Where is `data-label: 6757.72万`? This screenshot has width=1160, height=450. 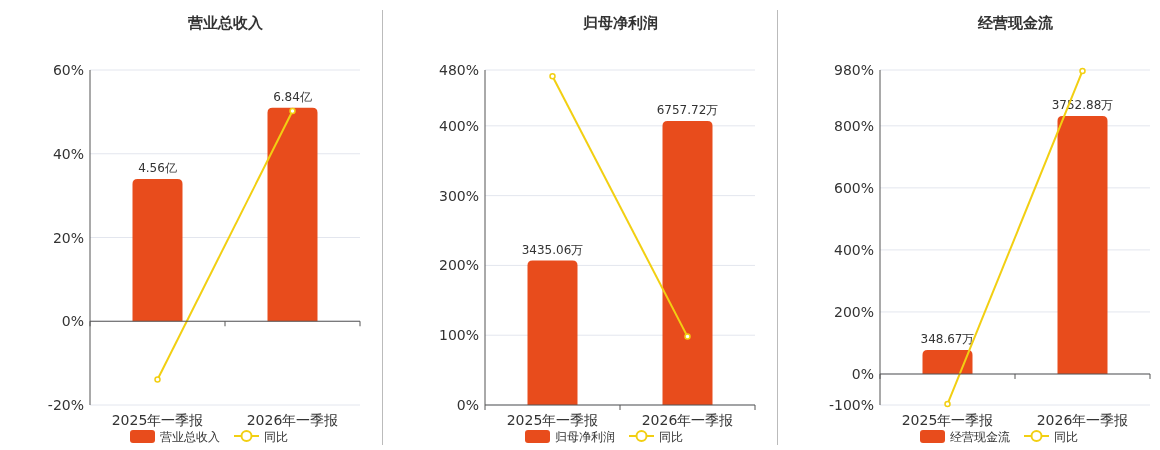
data-label: 6757.72万 is located at coordinates (687, 109).